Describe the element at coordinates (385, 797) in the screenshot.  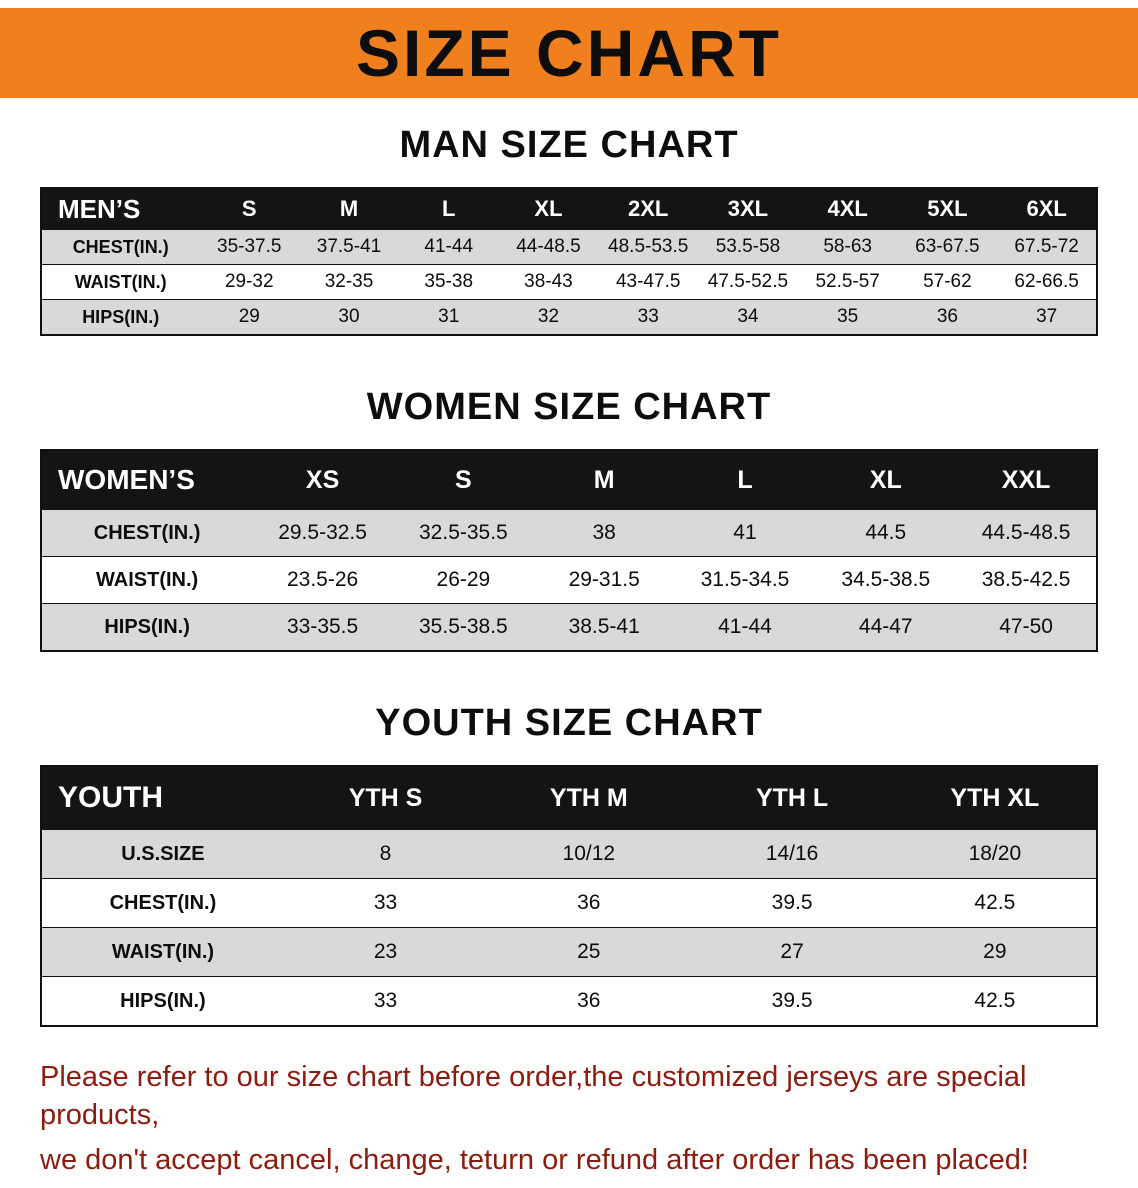
I see `youth-size-header-yth-s: YTH S` at that location.